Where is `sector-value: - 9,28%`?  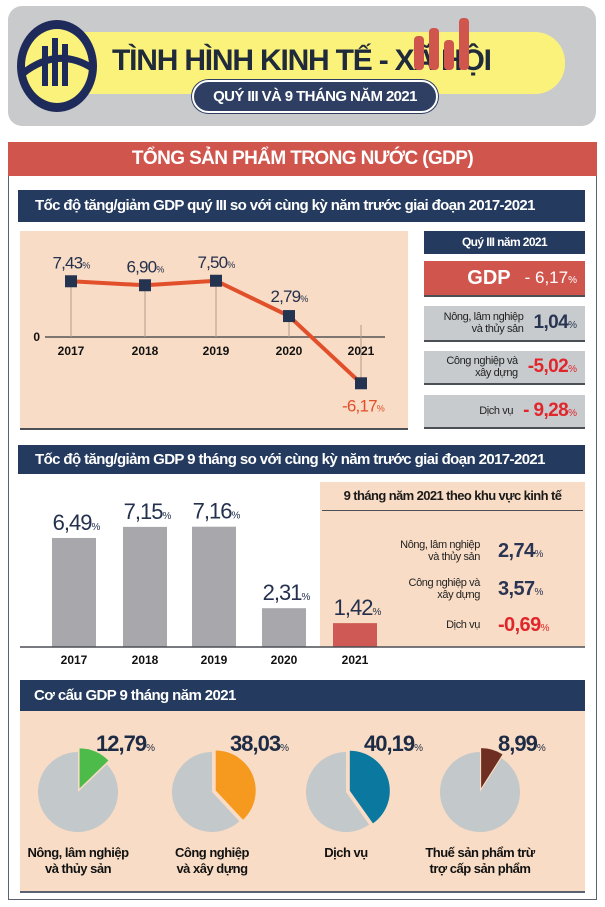
sector-value: - 9,28% is located at coordinates (550, 410).